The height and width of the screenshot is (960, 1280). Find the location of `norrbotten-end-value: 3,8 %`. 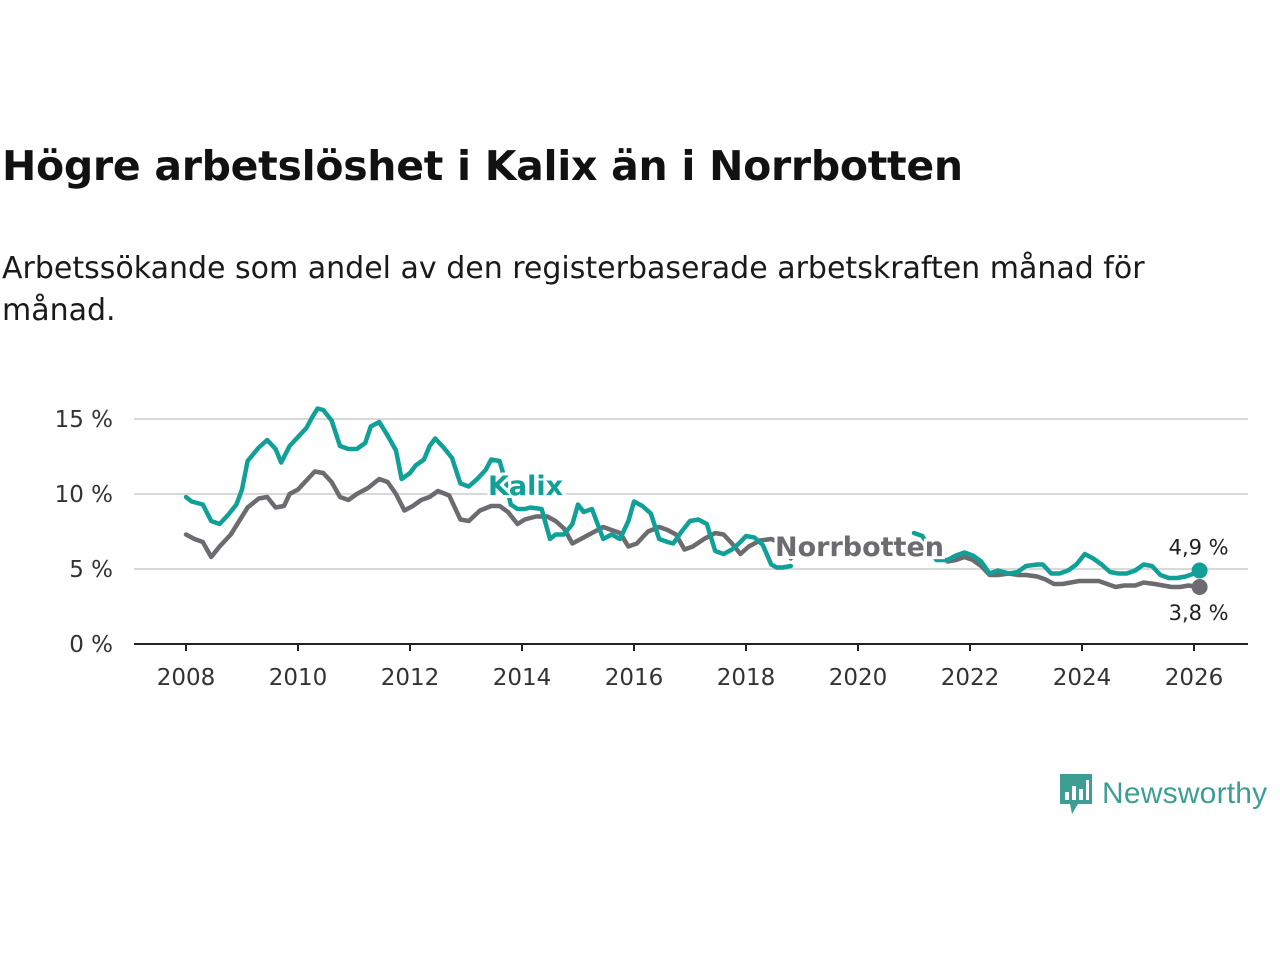

norrbotten-end-value: 3,8 % is located at coordinates (1199, 613).